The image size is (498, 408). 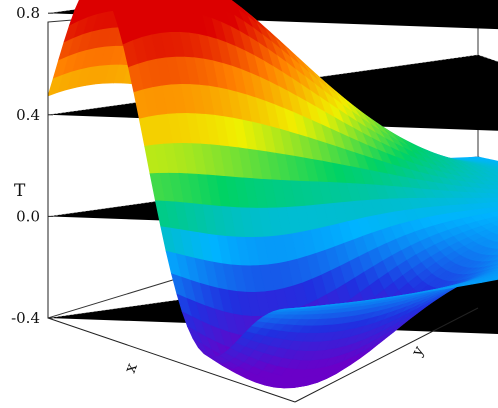 I want to click on y-axis-line, so click(x=386, y=355).